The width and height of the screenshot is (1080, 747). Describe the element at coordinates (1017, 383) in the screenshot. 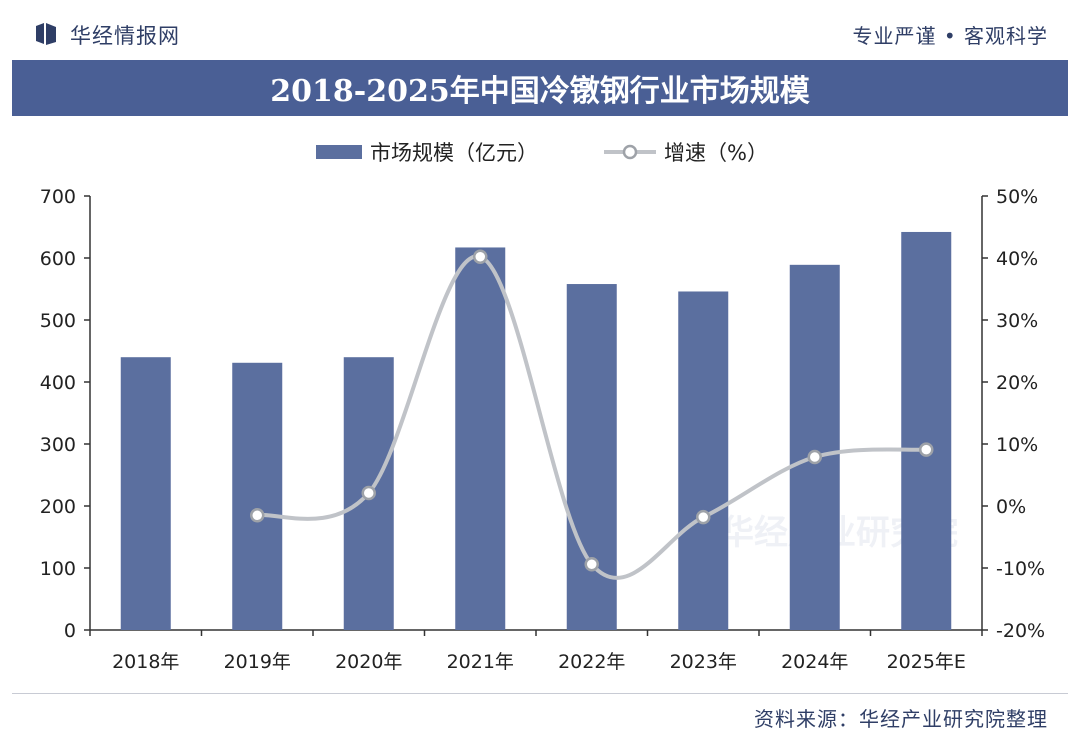

I see `y-right-tick-label: 20%` at that location.